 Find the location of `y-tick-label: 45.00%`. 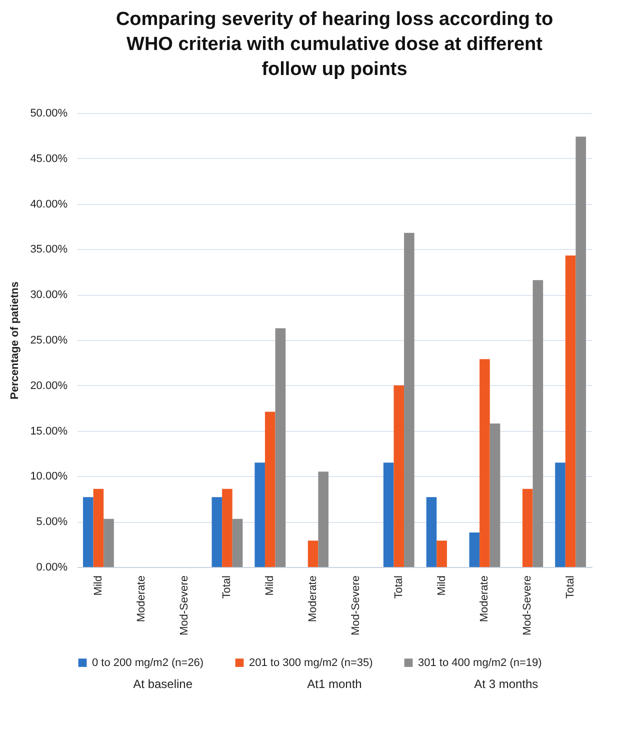

y-tick-label: 45.00% is located at coordinates (49, 158).